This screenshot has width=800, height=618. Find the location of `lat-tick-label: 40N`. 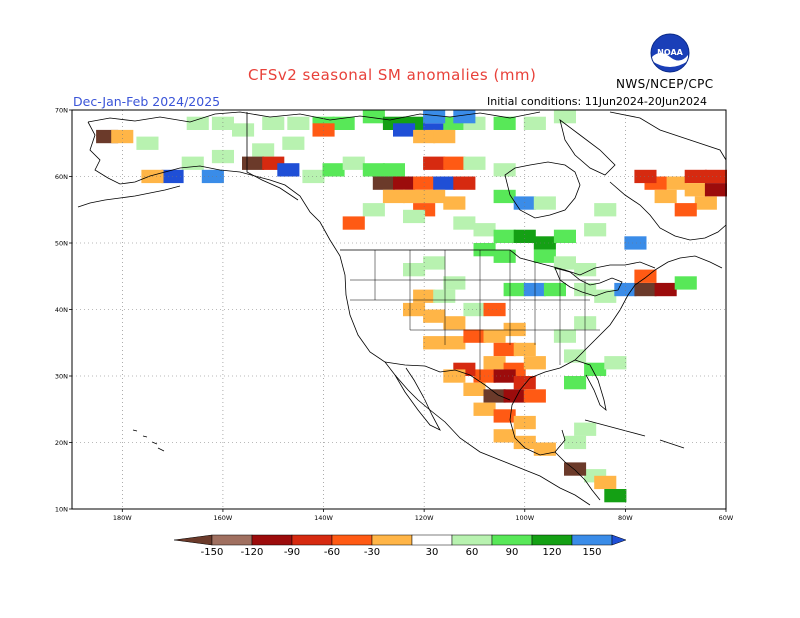

lat-tick-label: 40N is located at coordinates (61, 310).